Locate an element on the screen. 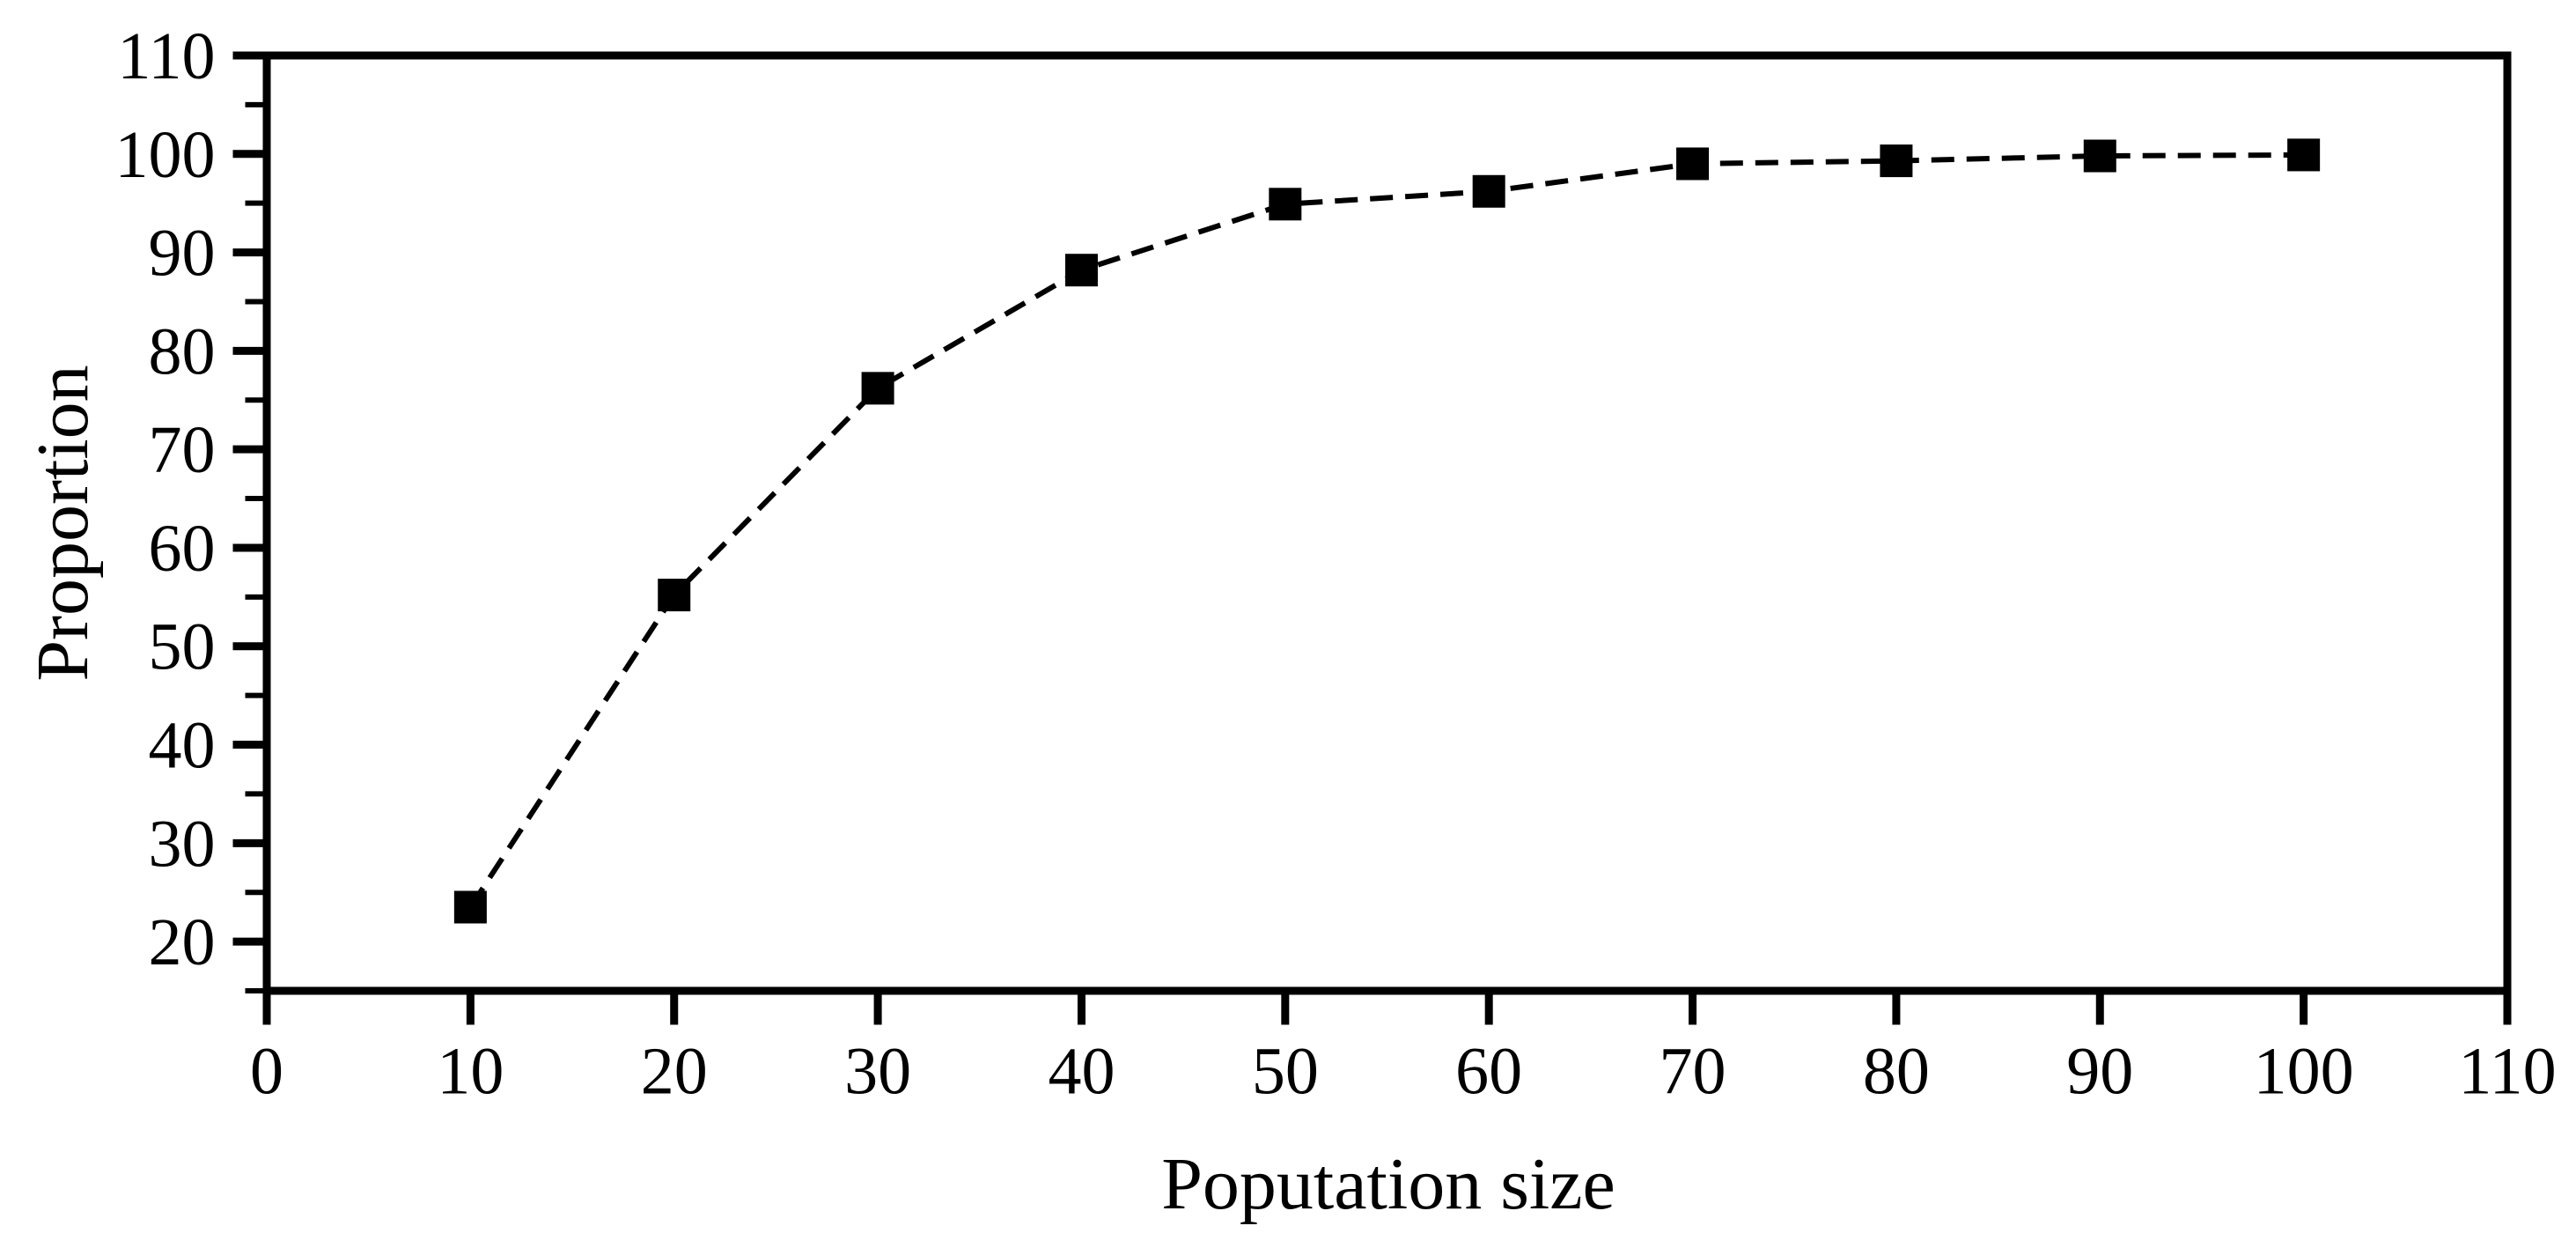 This screenshot has height=1248, width=2576. x-tick-label: 60 is located at coordinates (1488, 1072).